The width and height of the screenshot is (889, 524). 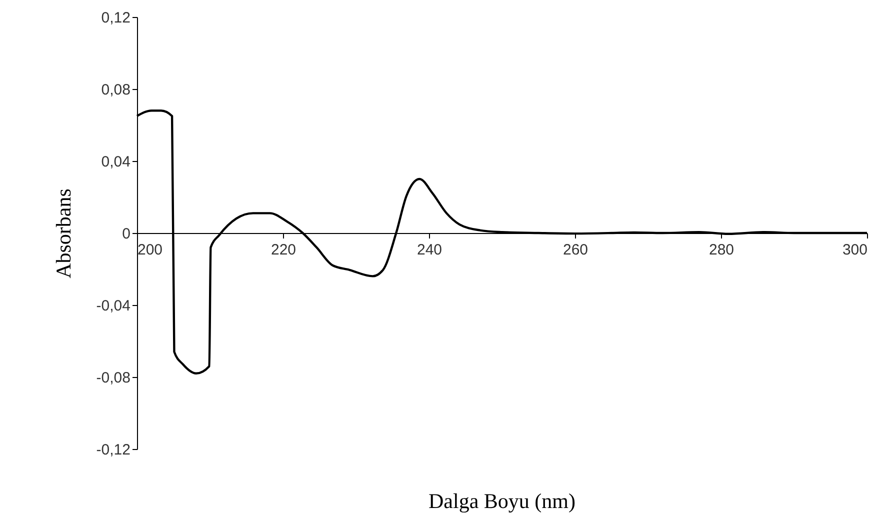 I want to click on x-tick-label: 240, so click(x=429, y=250).